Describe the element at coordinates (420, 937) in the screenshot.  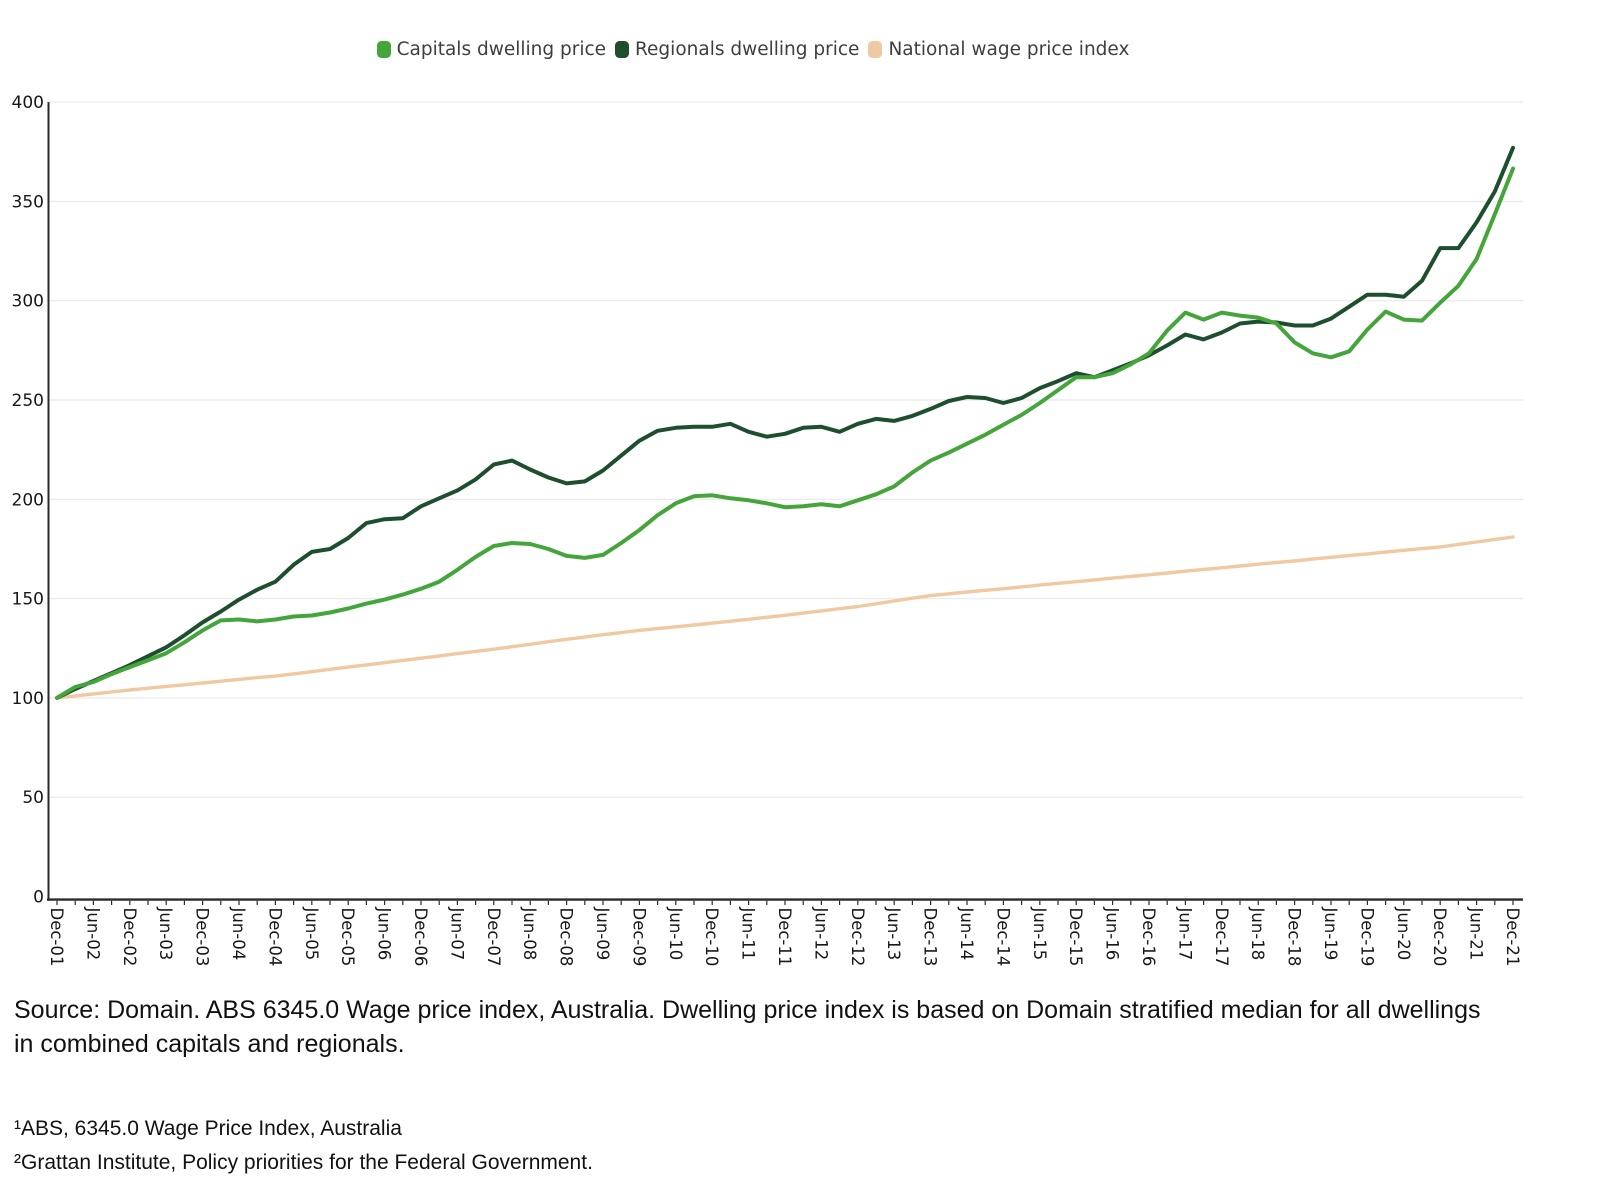
I see `x-axis-tick-label: Dec-06` at that location.